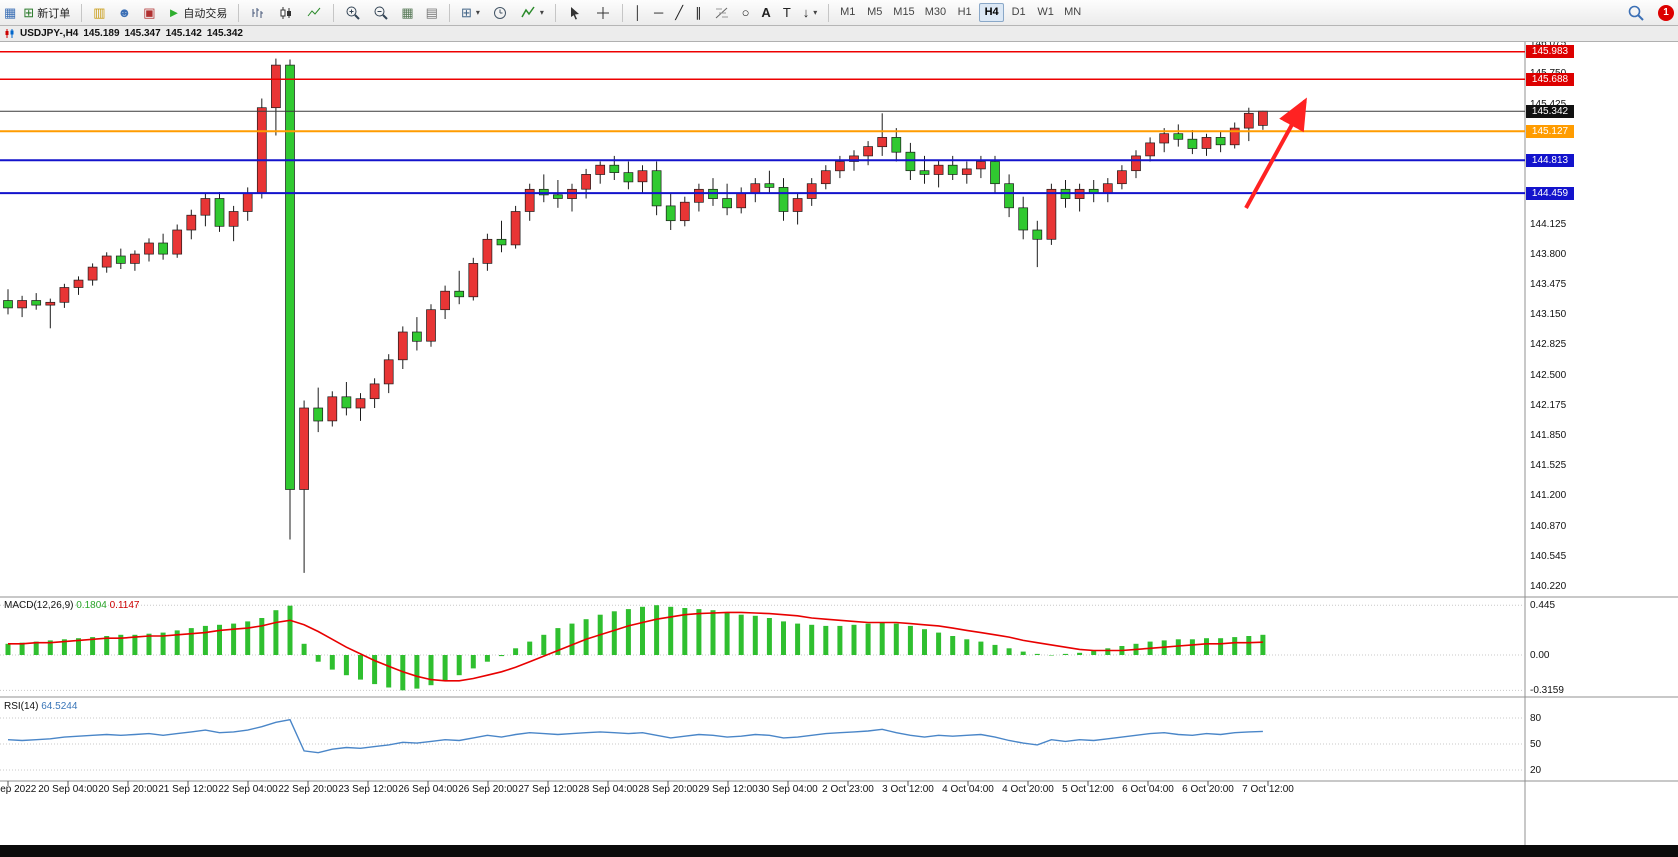 The image size is (1678, 857). Describe the element at coordinates (54, 13) in the screenshot. I see `new-order-label: 新订单` at that location.